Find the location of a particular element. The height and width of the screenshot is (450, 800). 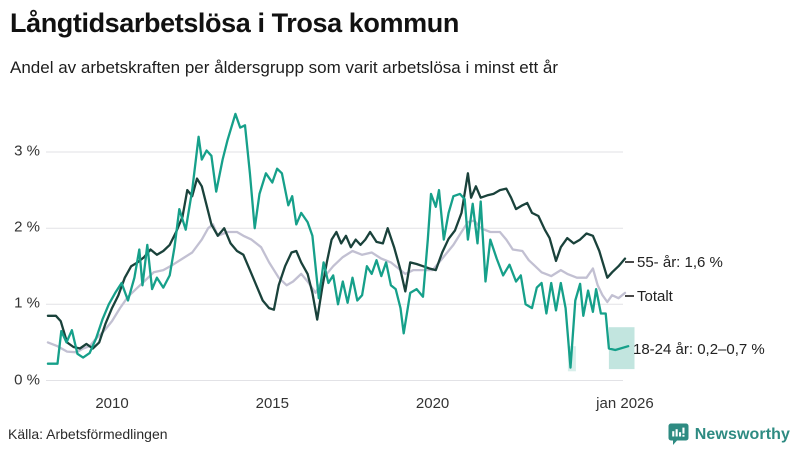

series-label-18-24-ar: 18-24 år: 0,2–0,7 % is located at coordinates (699, 349).